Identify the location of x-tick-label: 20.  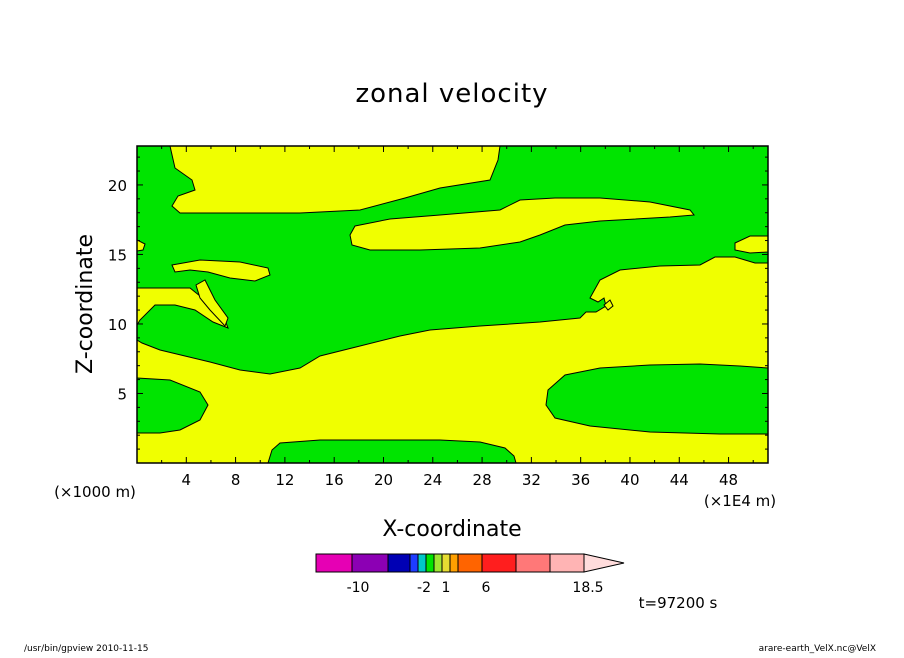
(383, 480).